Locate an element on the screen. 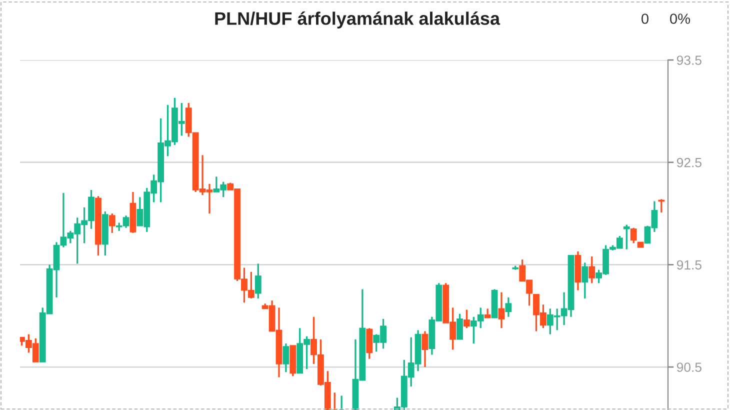  y-tick-label: 90.5 is located at coordinates (689, 367).